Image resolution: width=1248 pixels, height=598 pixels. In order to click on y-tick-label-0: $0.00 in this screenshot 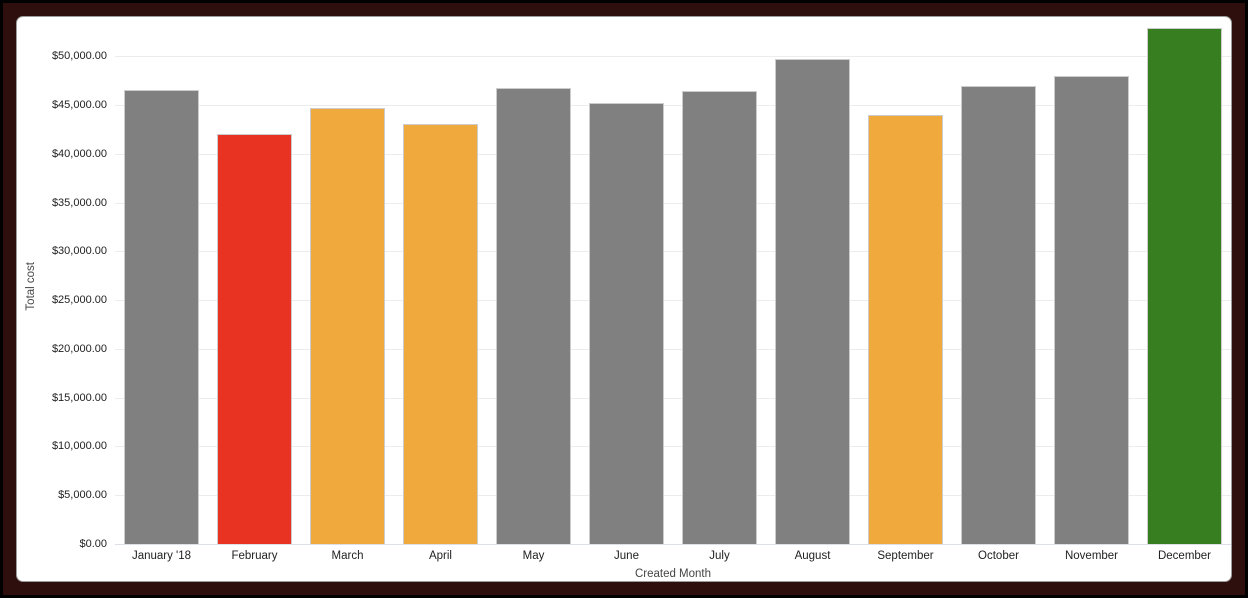, I will do `click(93, 544)`.